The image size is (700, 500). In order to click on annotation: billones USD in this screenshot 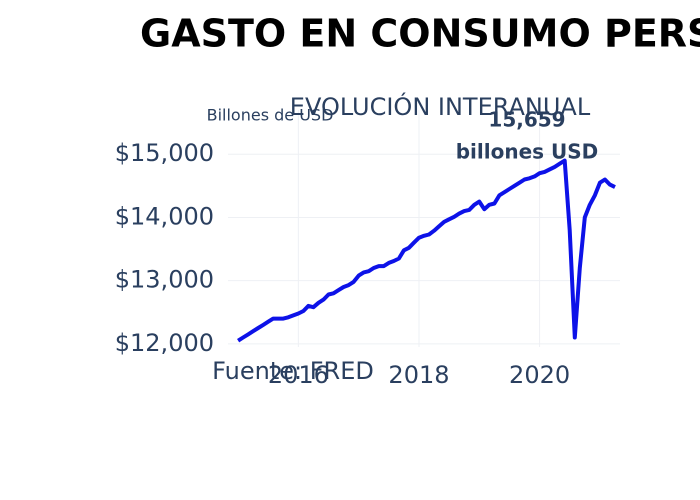, I will do `click(527, 152)`.